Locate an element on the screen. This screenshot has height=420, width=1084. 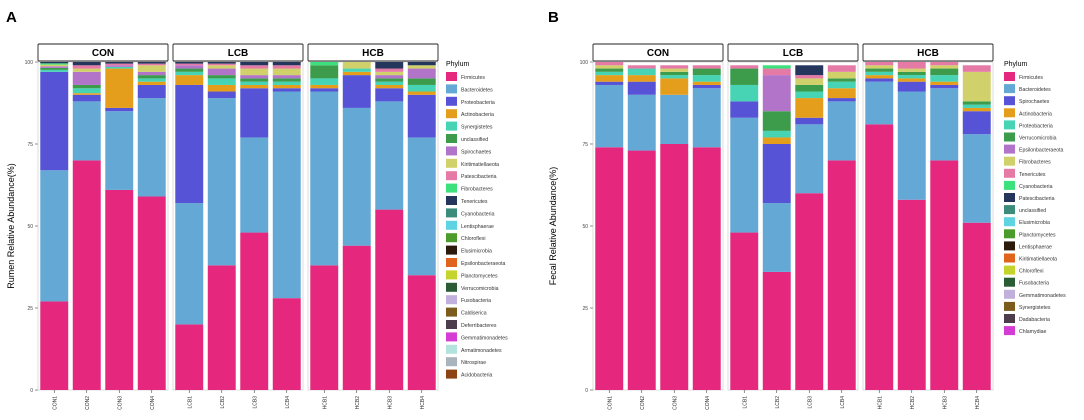
bar-lcb2 is located at coordinates (221, 226).